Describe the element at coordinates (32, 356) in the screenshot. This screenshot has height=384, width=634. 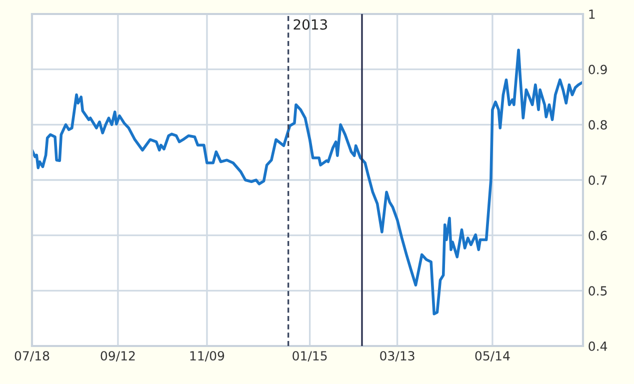
I see `x-tick-label: 07/18` at that location.